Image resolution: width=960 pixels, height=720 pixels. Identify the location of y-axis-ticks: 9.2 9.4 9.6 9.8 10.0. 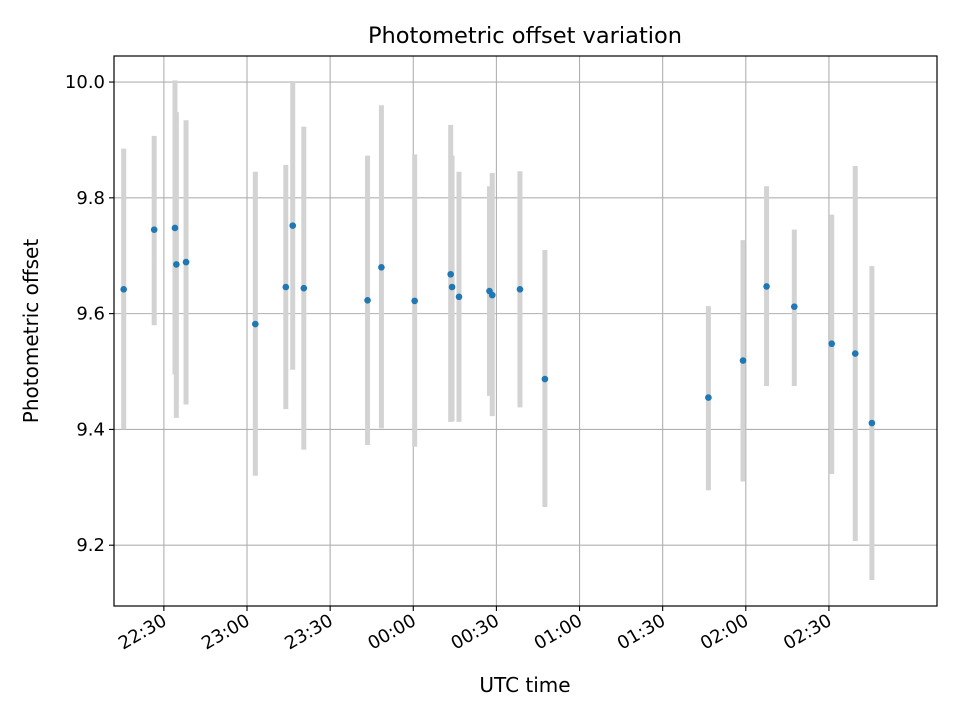
(89, 314).